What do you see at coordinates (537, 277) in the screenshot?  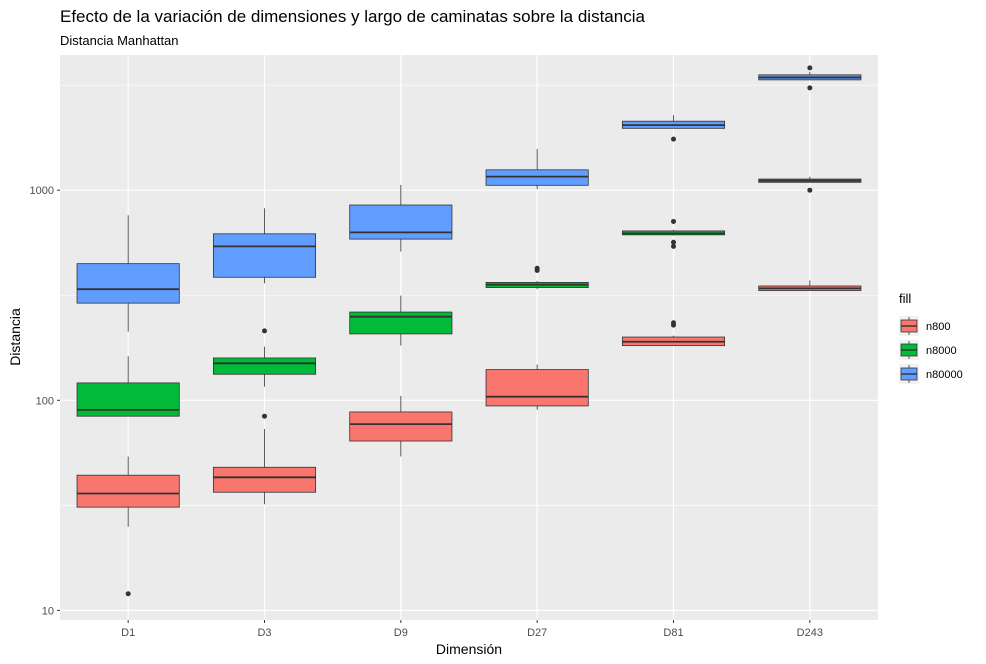 I see `box-n8000-D27` at bounding box center [537, 277].